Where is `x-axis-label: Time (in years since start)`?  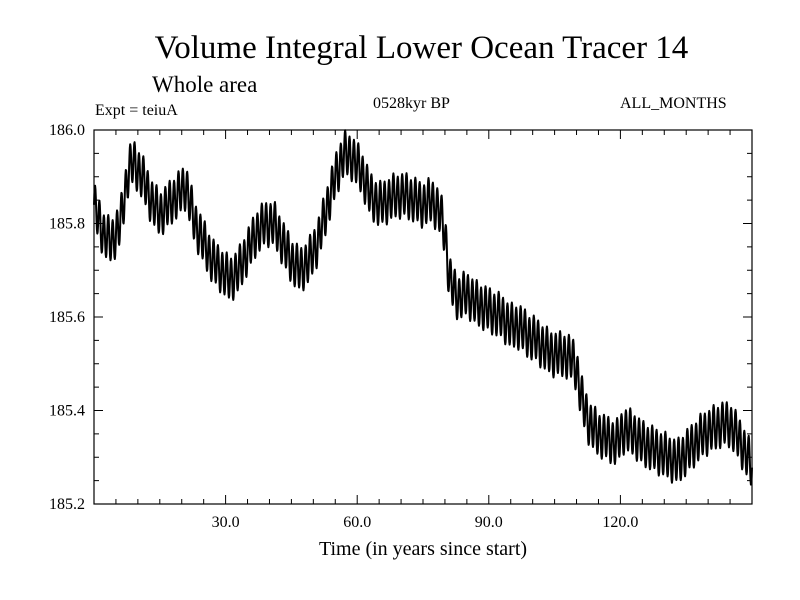 x-axis-label: Time (in years since start) is located at coordinates (423, 549).